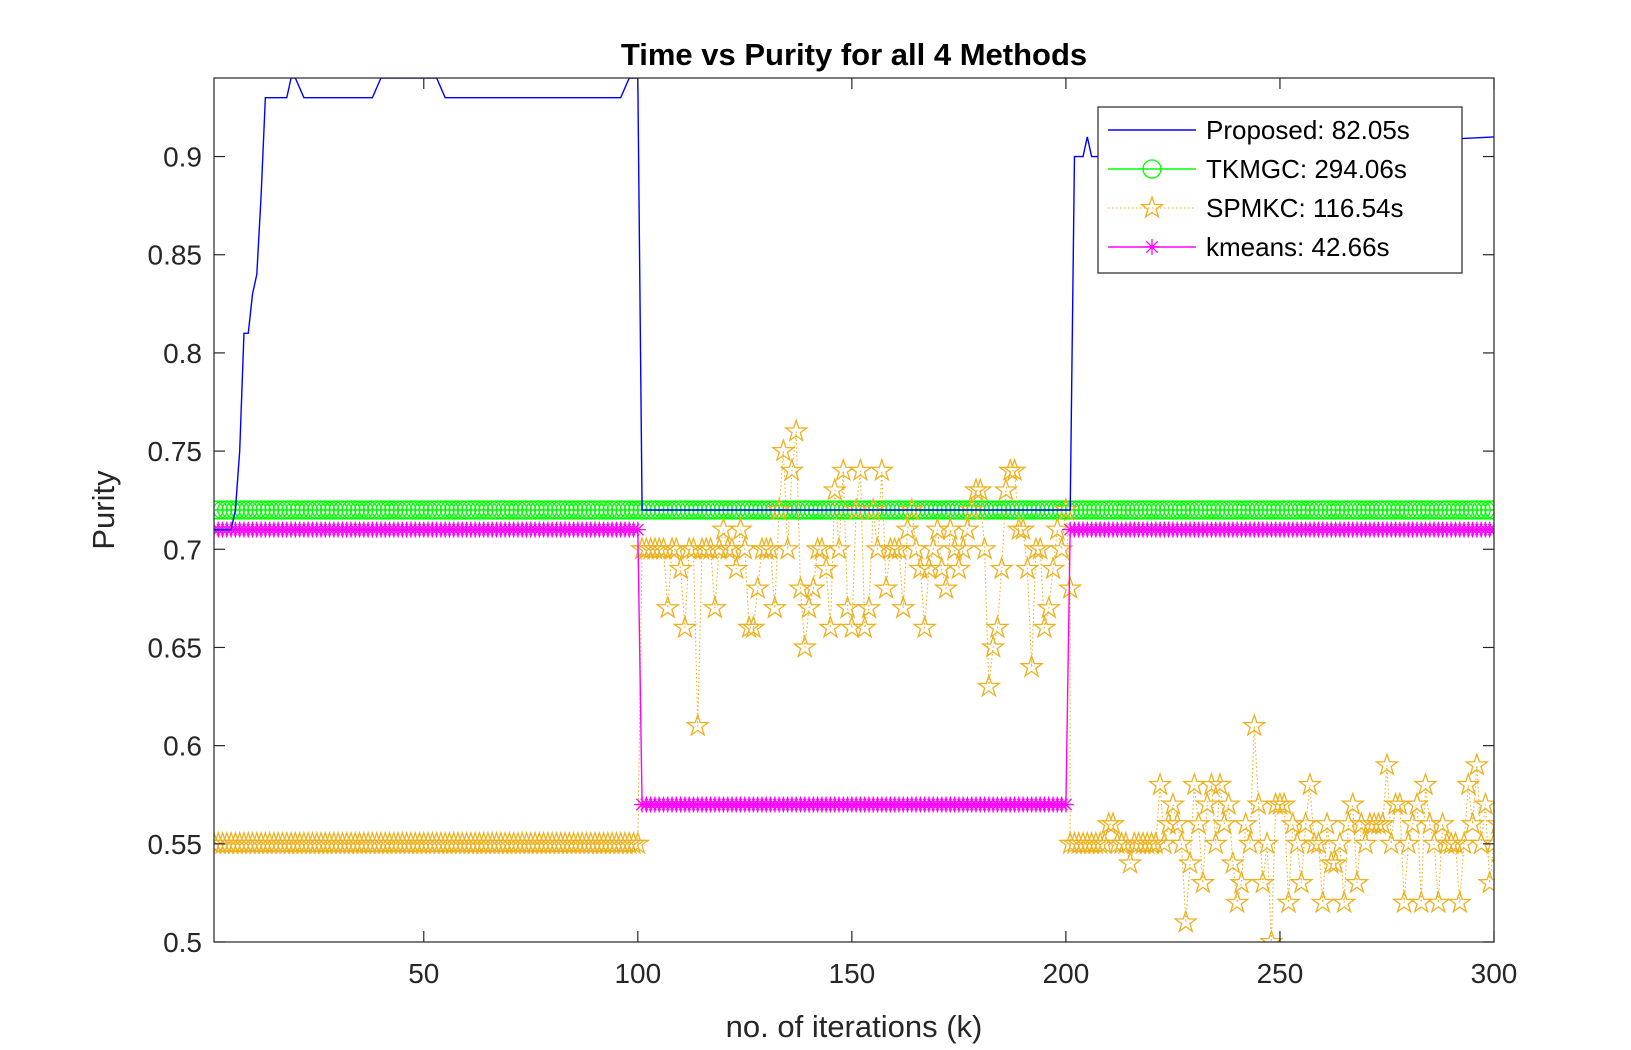 Image resolution: width=1631 pixels, height=1050 pixels. I want to click on x-tick-label: 100, so click(637, 973).